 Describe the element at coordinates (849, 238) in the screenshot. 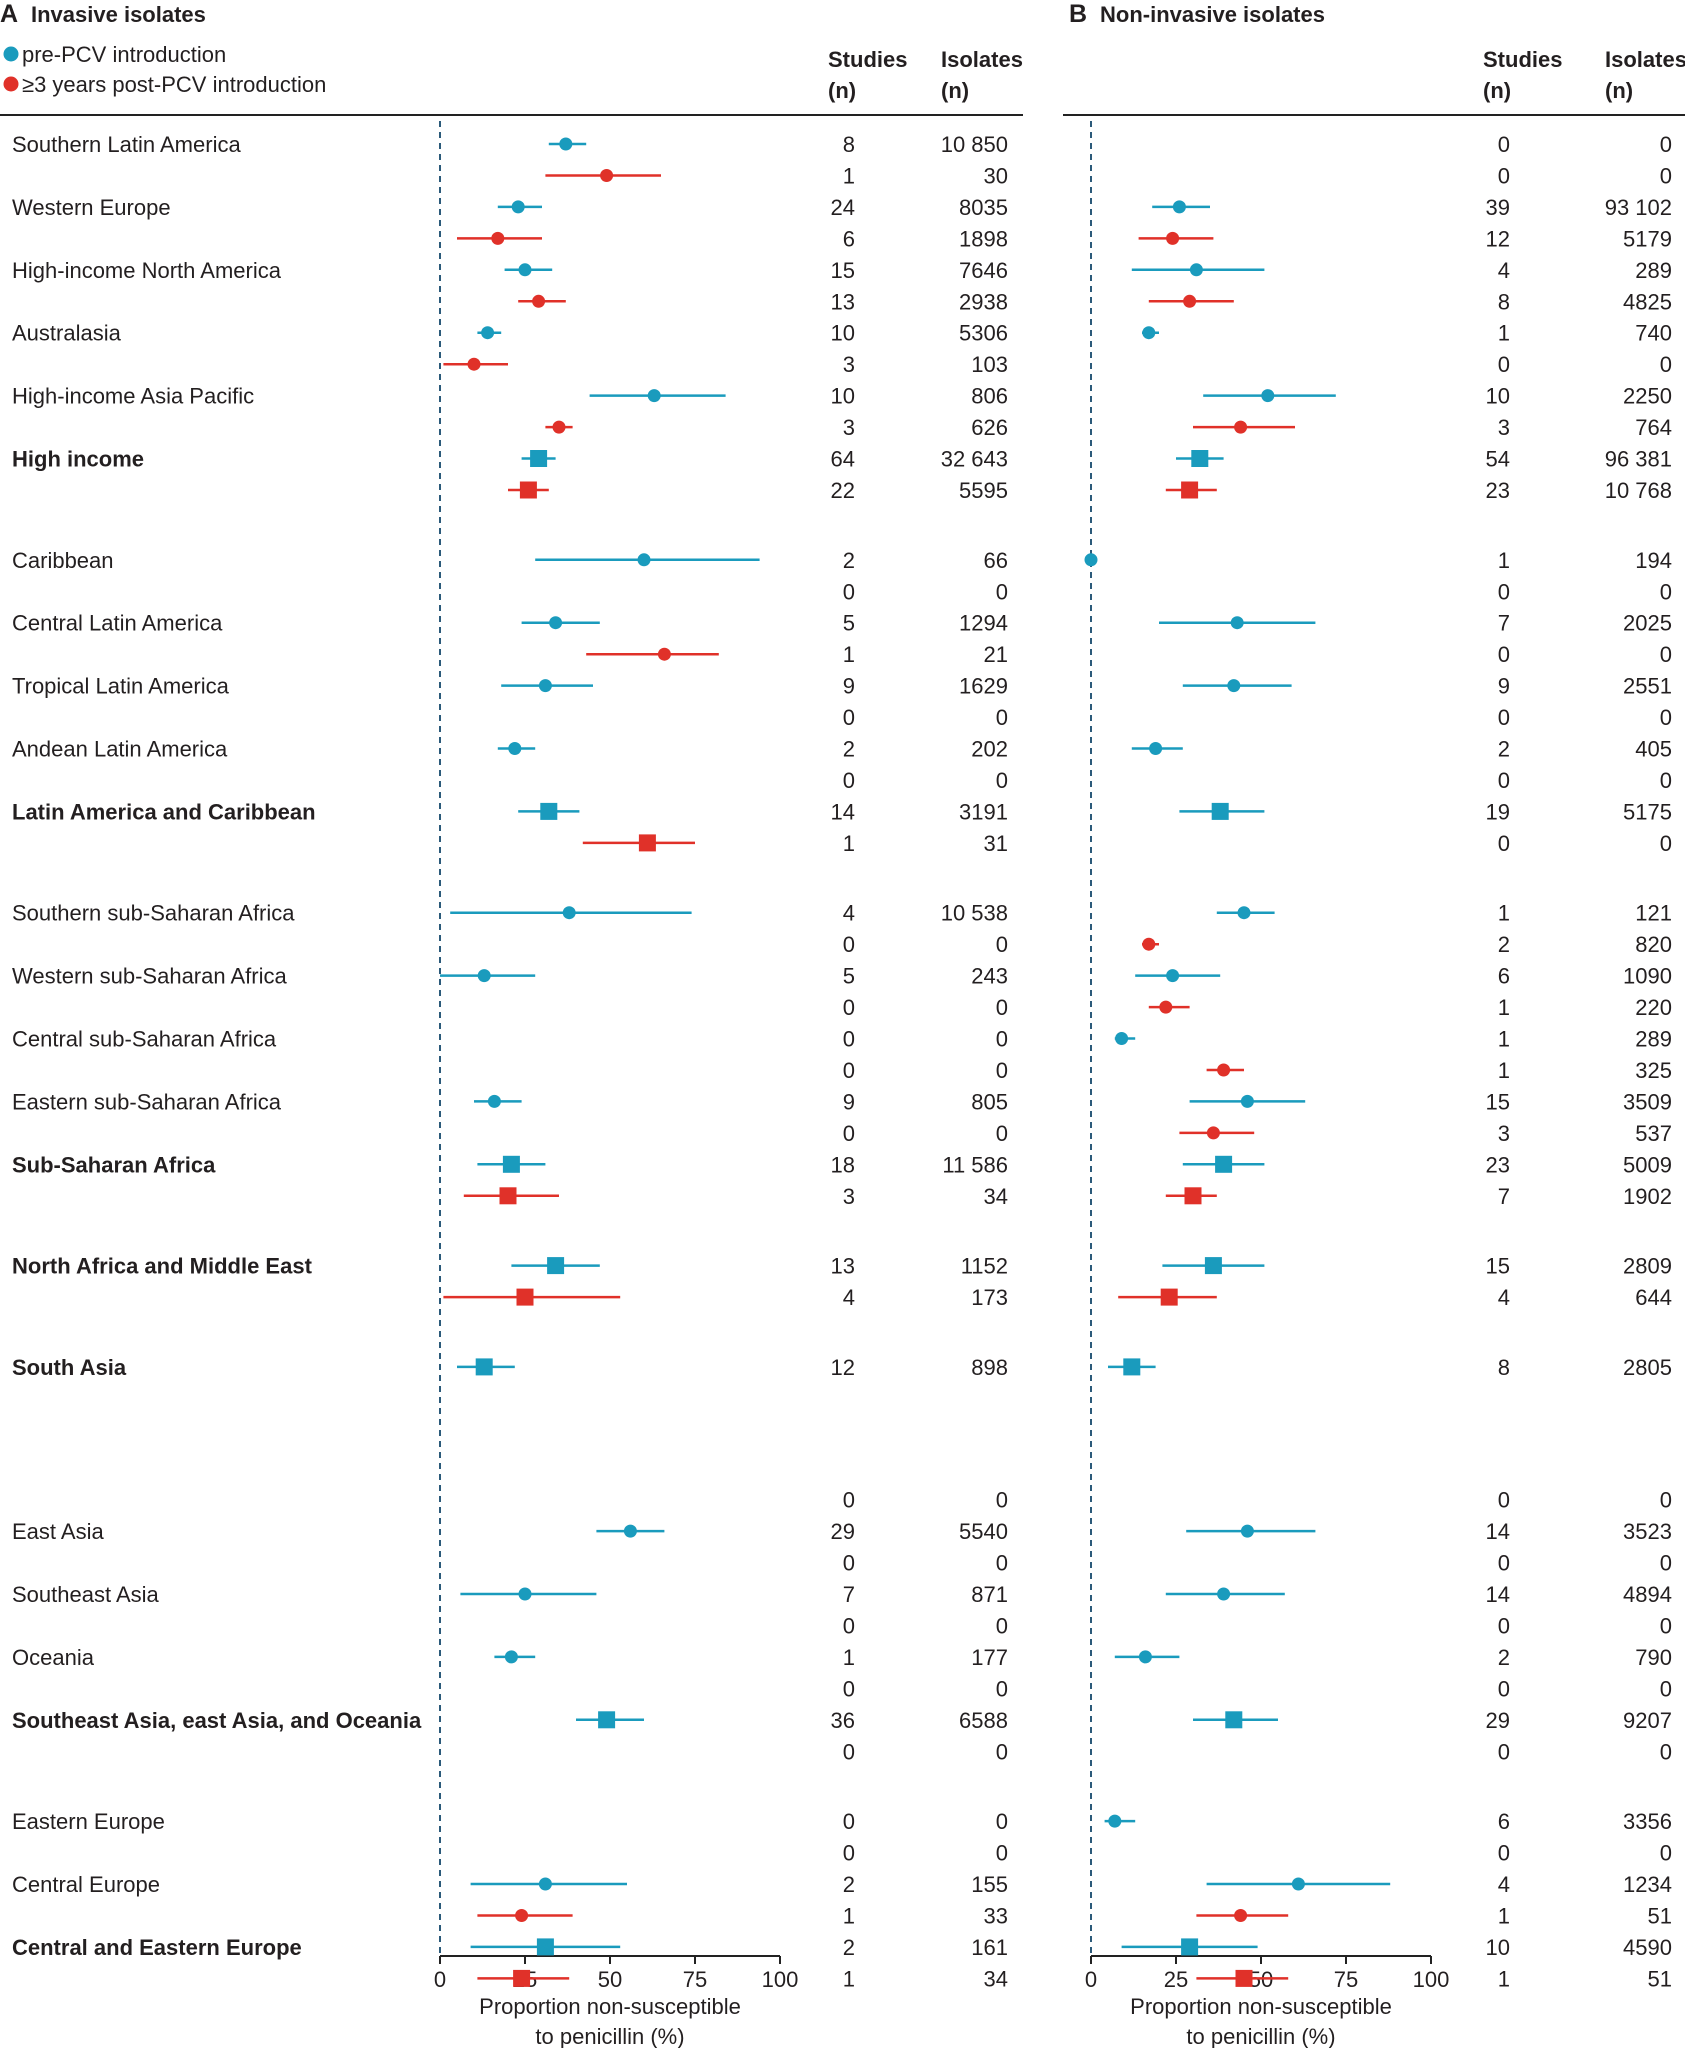

I see `studies-count-post: 6` at that location.